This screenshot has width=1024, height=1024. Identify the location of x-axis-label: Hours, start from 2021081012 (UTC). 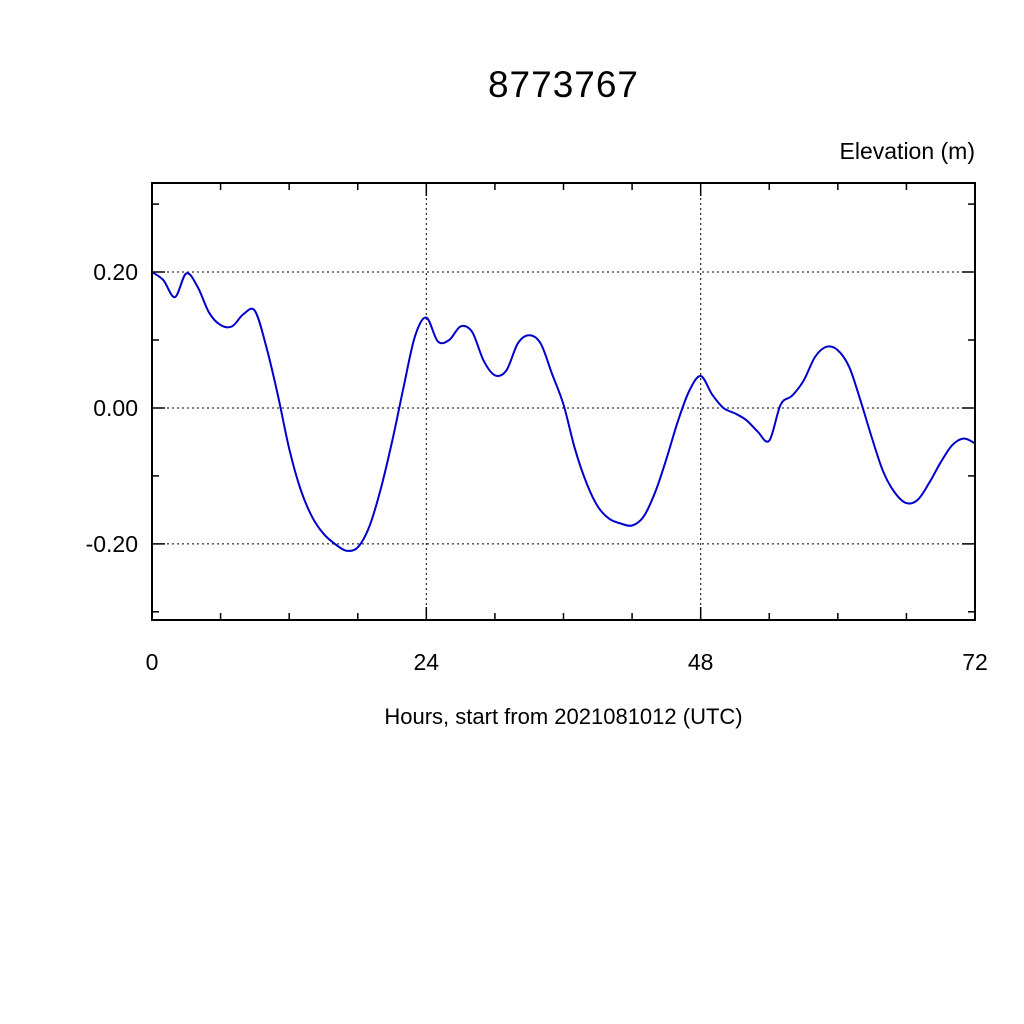
(563, 716).